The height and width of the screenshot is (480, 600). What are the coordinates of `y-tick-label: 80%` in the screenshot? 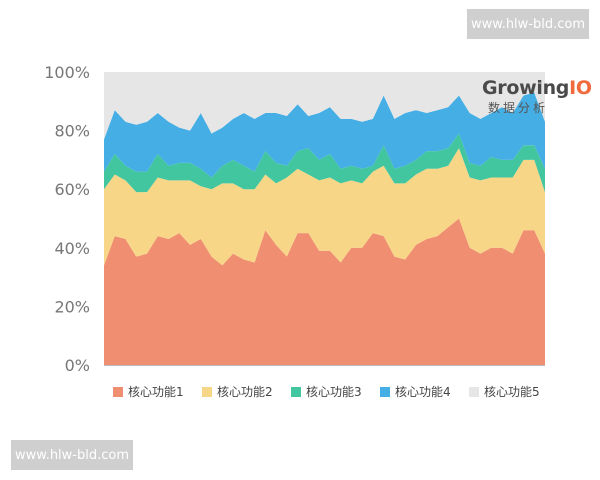 It's located at (72, 131).